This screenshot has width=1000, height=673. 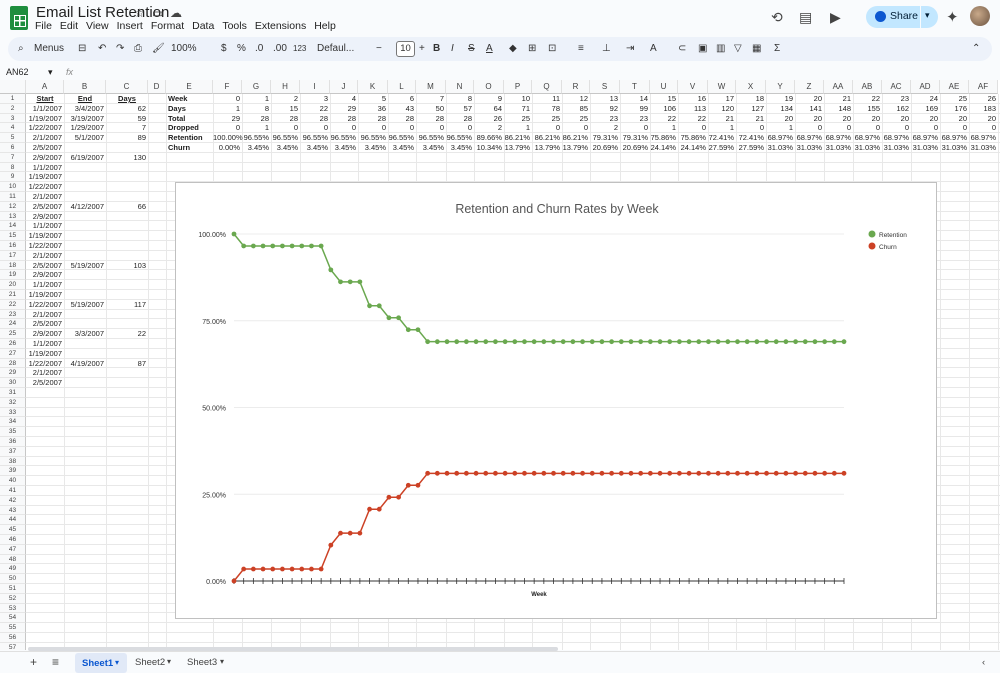 I want to click on row-header: 17, so click(x=13, y=255).